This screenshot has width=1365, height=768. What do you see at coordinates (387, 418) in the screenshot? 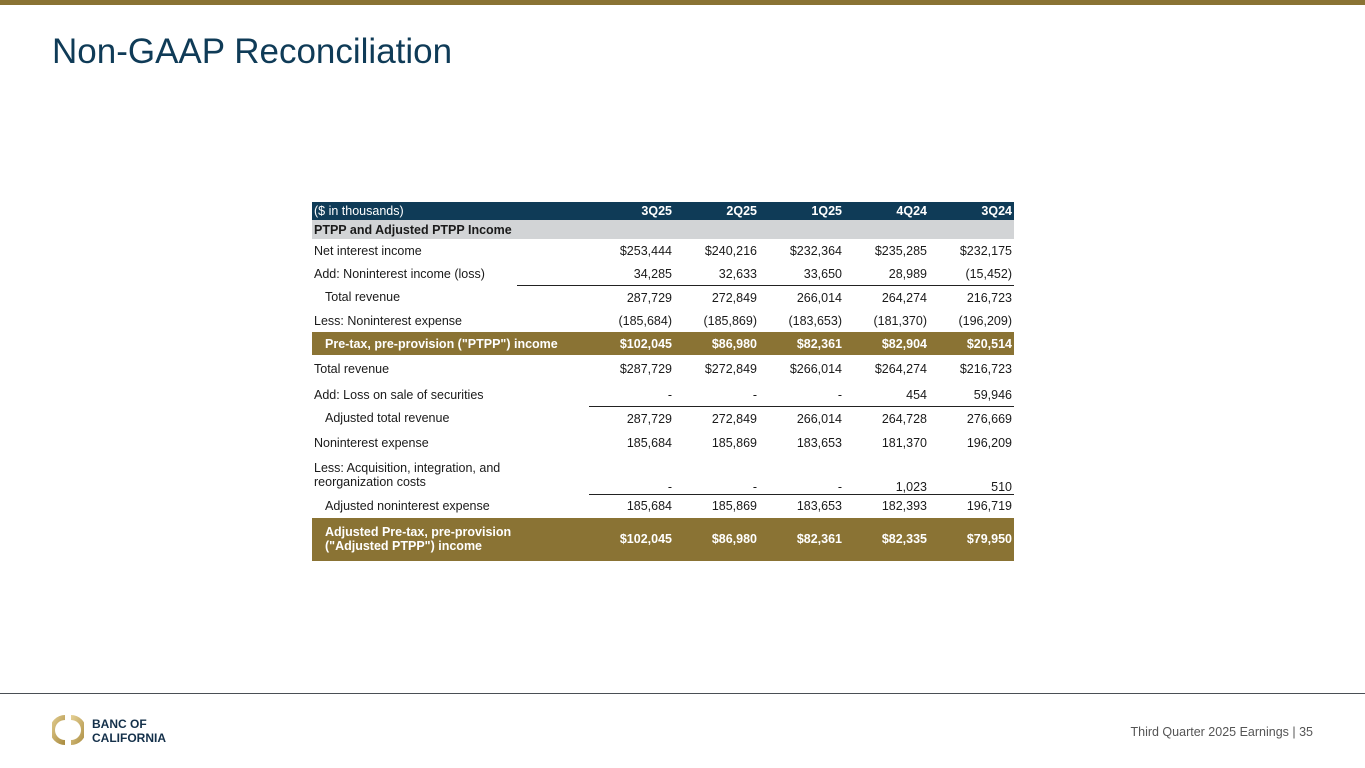
I see `row-label-text: Adjusted total revenue` at bounding box center [387, 418].